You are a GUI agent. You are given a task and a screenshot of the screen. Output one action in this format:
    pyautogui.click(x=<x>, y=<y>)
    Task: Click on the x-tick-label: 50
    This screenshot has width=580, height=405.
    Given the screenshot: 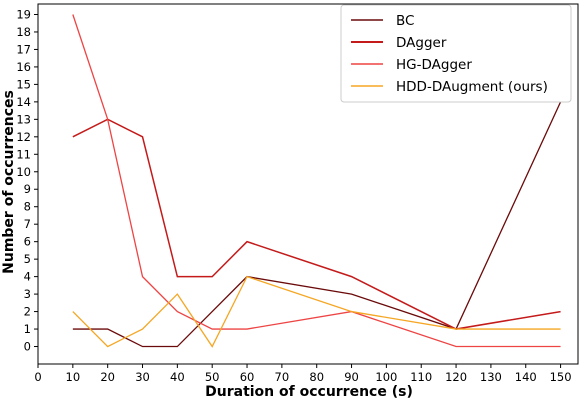 What is the action you would take?
    pyautogui.click(x=212, y=377)
    